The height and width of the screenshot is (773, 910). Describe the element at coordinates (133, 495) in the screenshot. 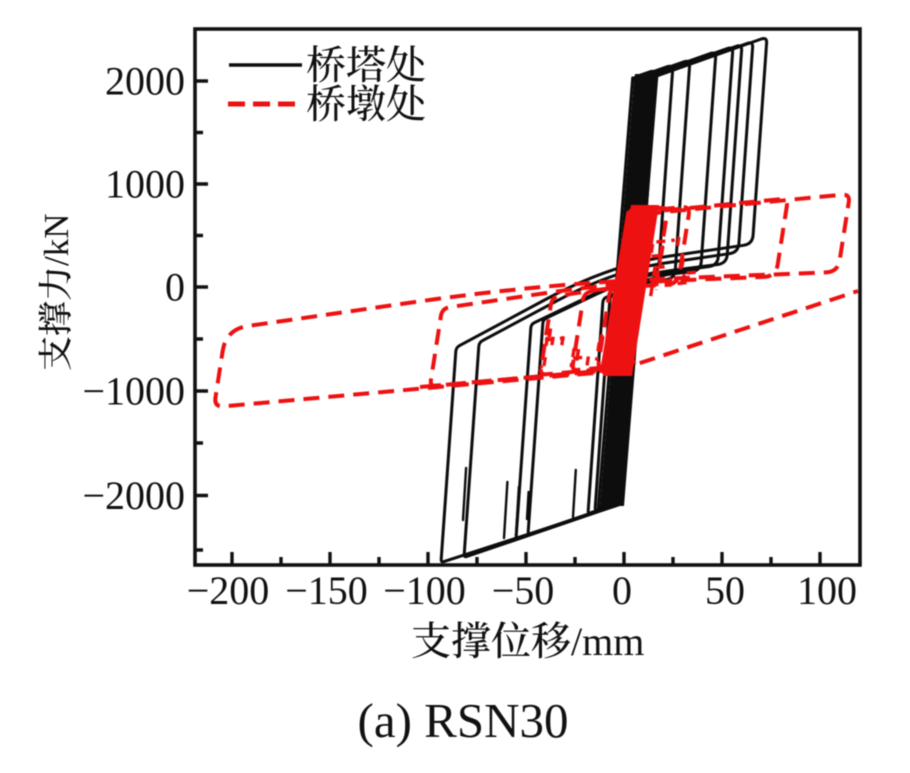

I see `svg-text: −2000` at that location.